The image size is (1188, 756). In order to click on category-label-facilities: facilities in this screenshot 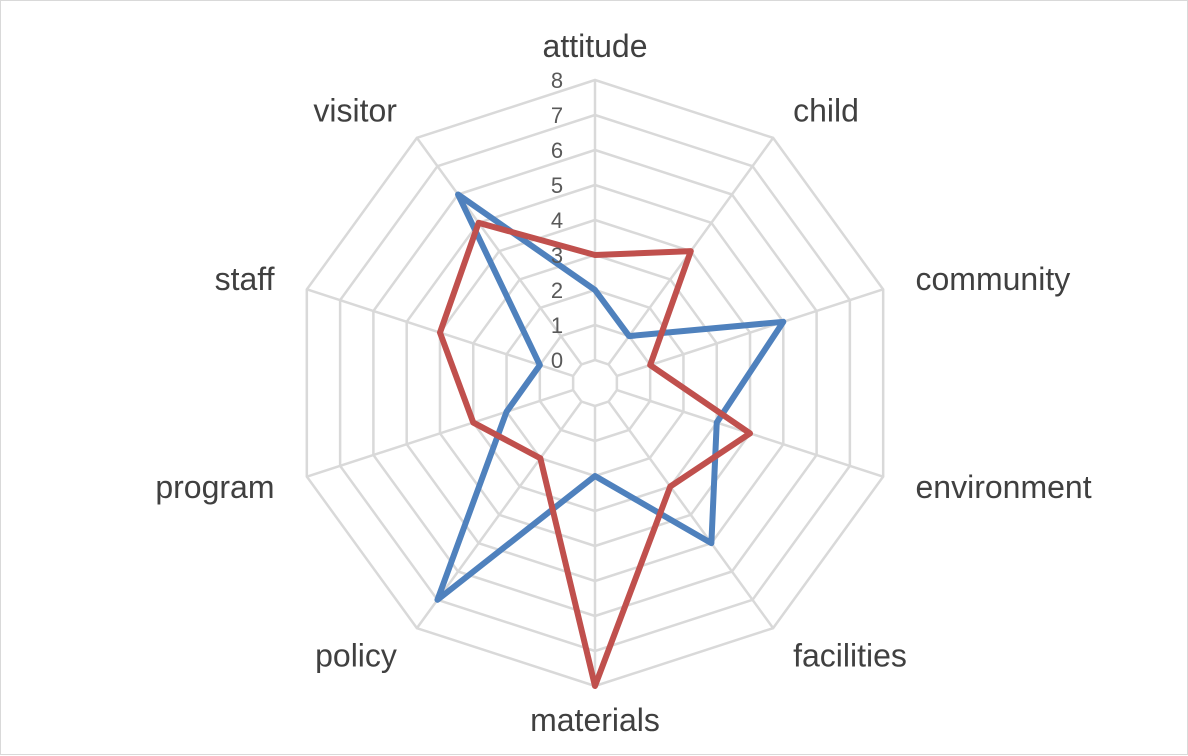, I will do `click(850, 656)`.